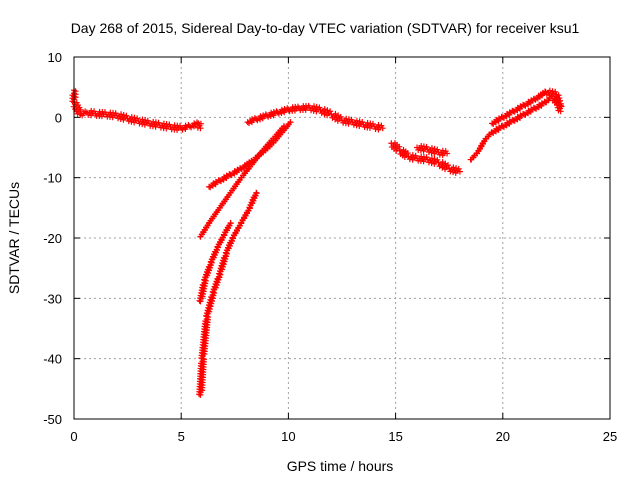  Describe the element at coordinates (52, 419) in the screenshot. I see `y-tick-label: -50` at that location.